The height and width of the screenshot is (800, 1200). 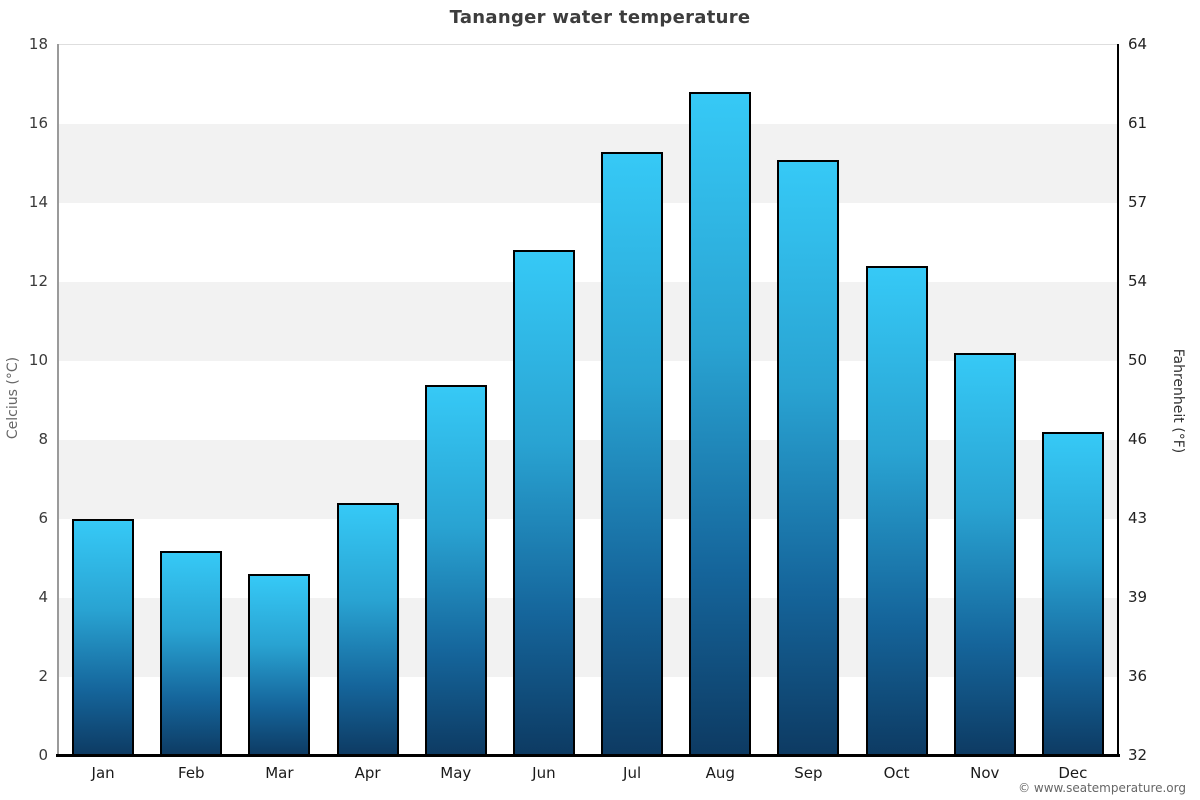 What do you see at coordinates (1102, 788) in the screenshot?
I see `copyright-text: © www.seatemperature.org` at bounding box center [1102, 788].